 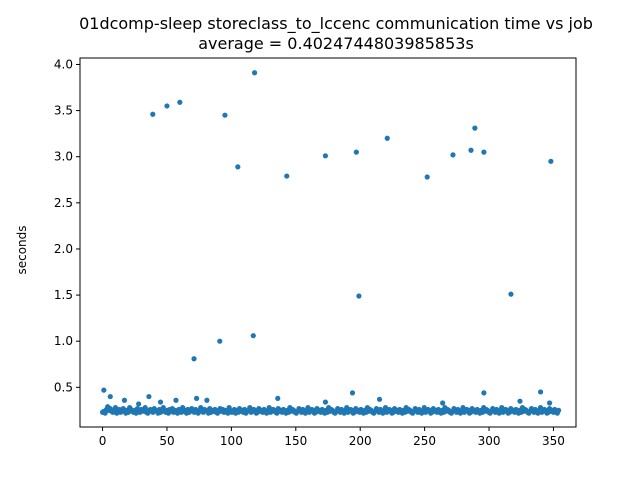 I want to click on y-axis-label: seconds, so click(x=22, y=249).